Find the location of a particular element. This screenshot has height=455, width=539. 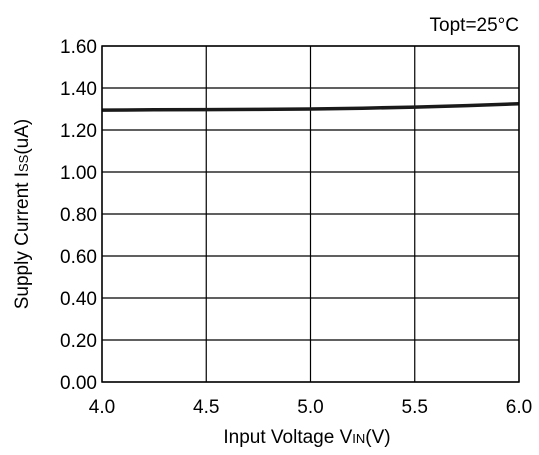

y-tick-label: 1.40 is located at coordinates (78, 89).